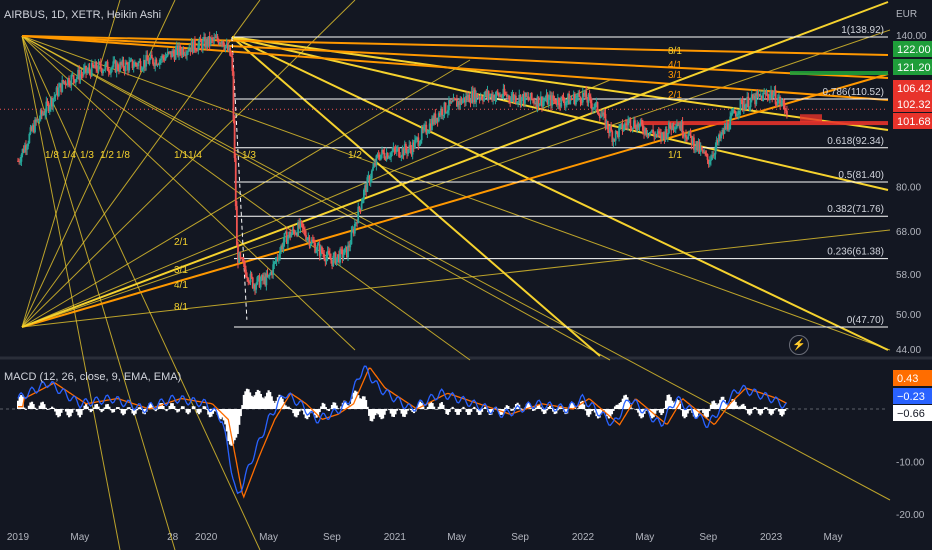  Describe the element at coordinates (93, 377) in the screenshot. I see `macd-title: MACD (12, 26, close, 9, EMA, EMA)` at that location.